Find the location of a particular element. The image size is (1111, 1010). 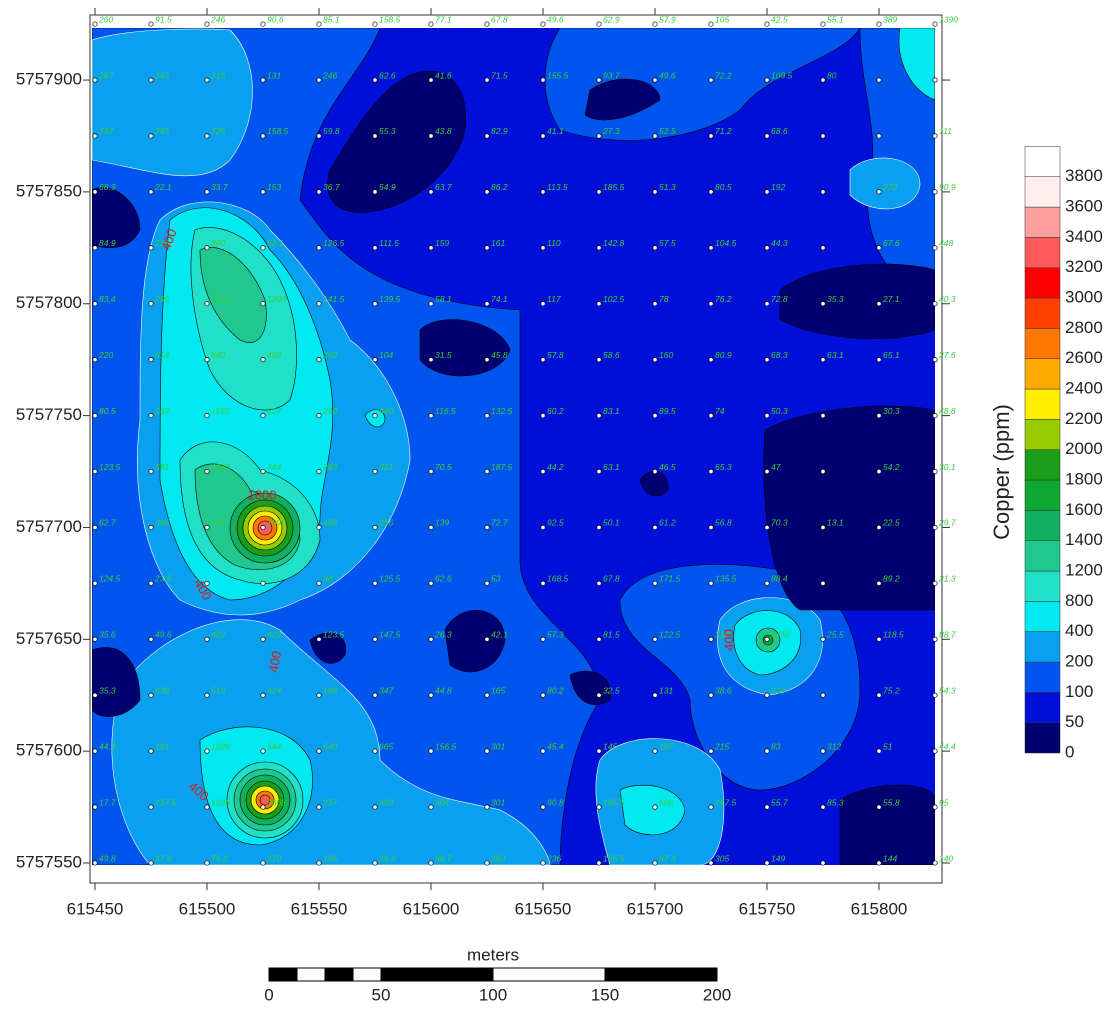

sample-label: 456 is located at coordinates (330, 523).